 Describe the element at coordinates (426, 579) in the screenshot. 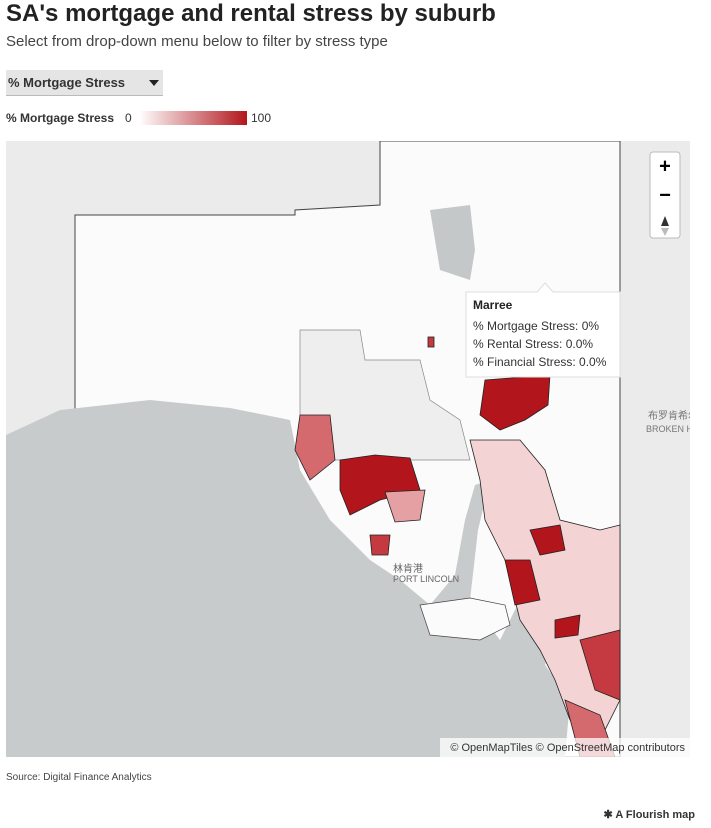

I see `map-label: PORT LINCOLN` at that location.